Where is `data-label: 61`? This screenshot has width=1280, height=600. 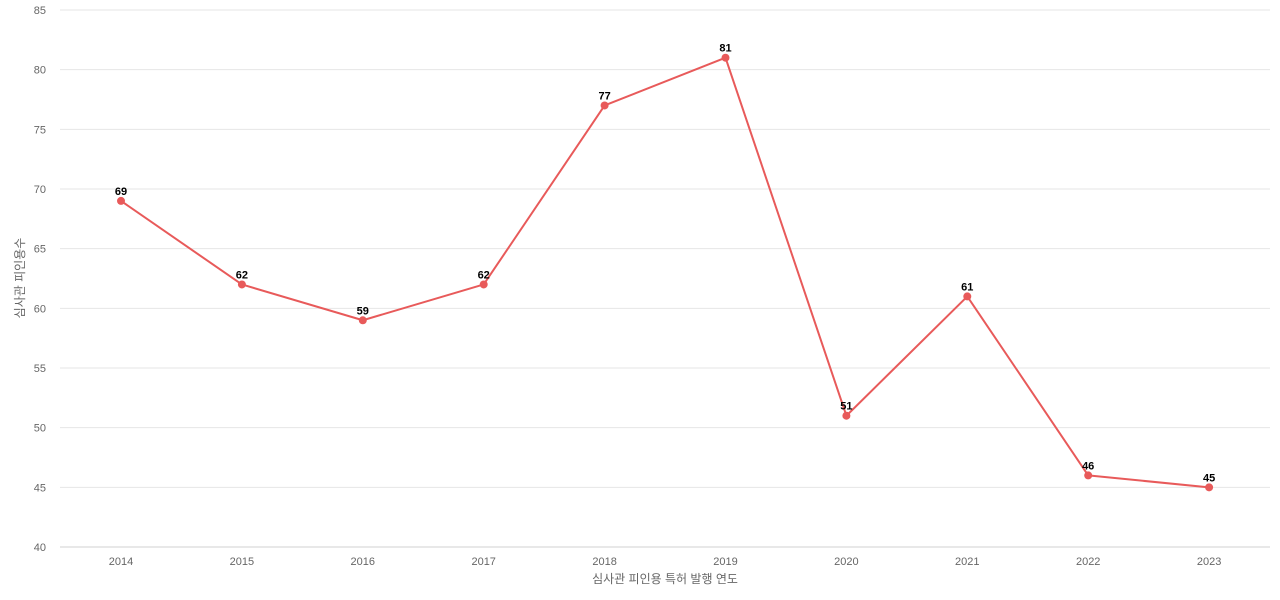
data-label: 61 is located at coordinates (967, 287).